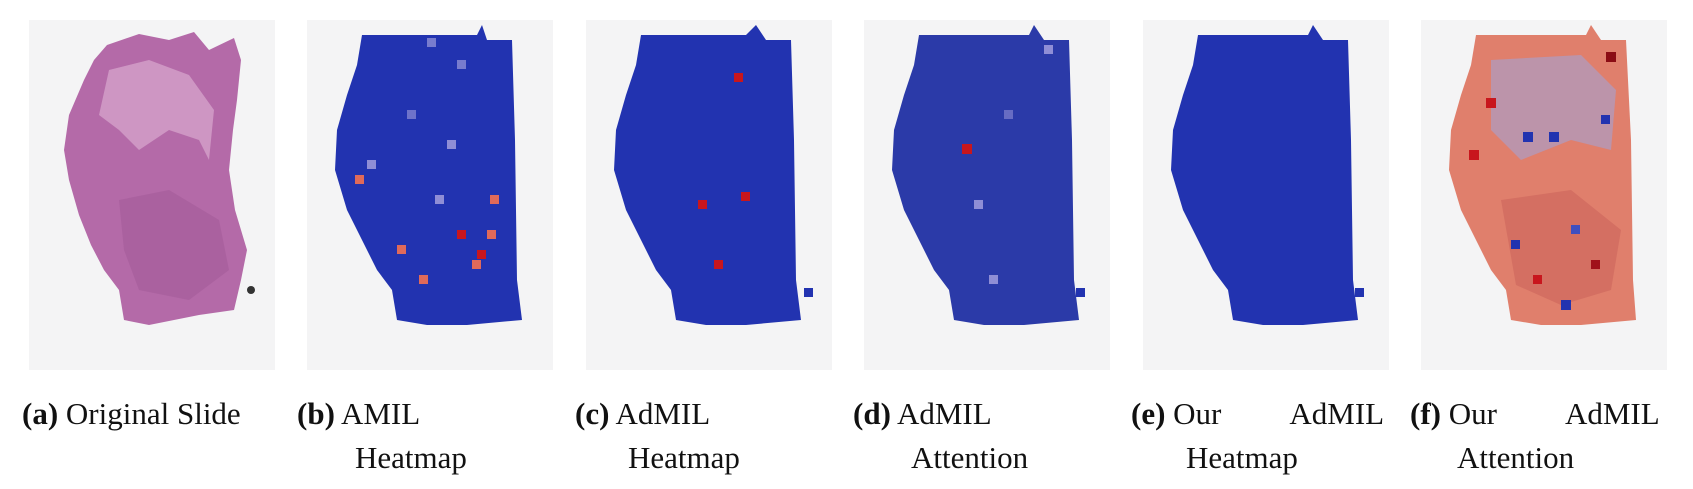 The height and width of the screenshot is (489, 1693). What do you see at coordinates (1257, 436) in the screenshot?
I see `caption-e: (e) Our AdMIL Heatmap` at bounding box center [1257, 436].